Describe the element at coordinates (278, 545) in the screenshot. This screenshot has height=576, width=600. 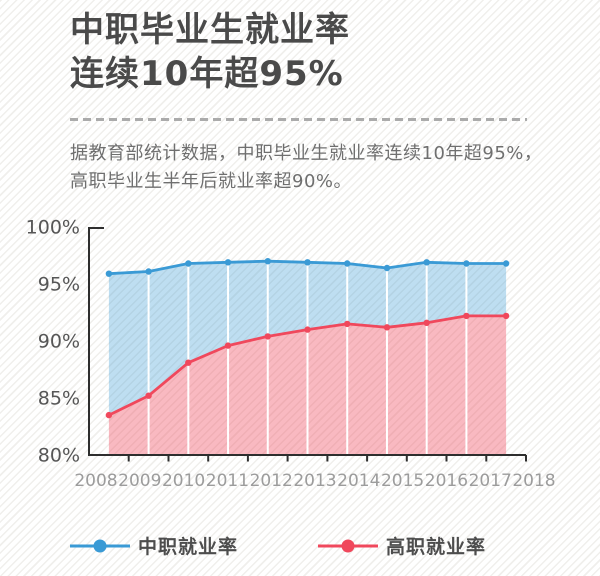
I see `chart-legend: 中职就业率 高职就业率` at that location.